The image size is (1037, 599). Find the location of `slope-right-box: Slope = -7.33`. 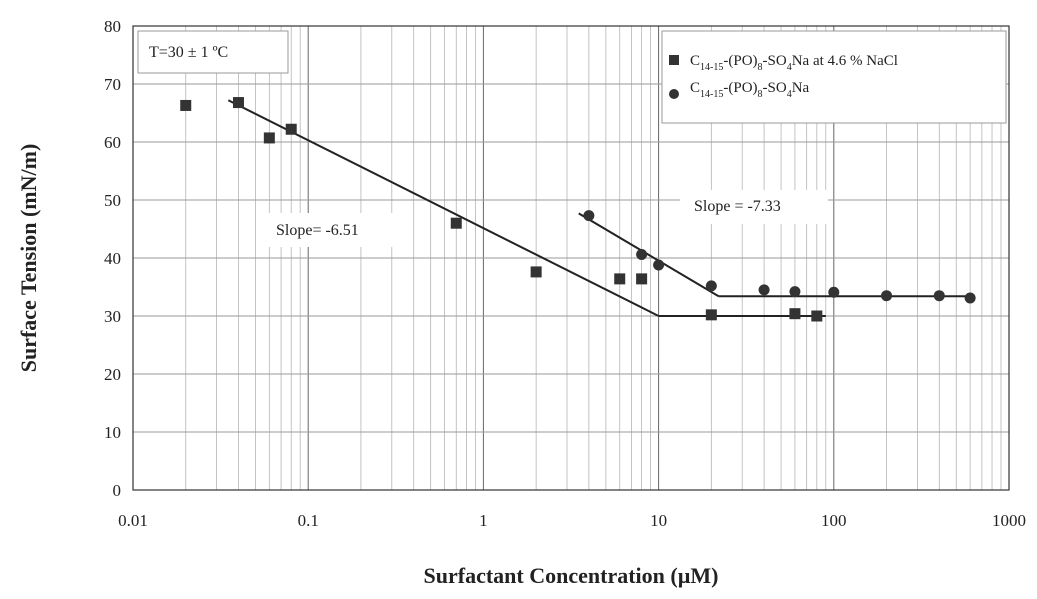

slope-right-box: Slope = -7.33 is located at coordinates (754, 207).